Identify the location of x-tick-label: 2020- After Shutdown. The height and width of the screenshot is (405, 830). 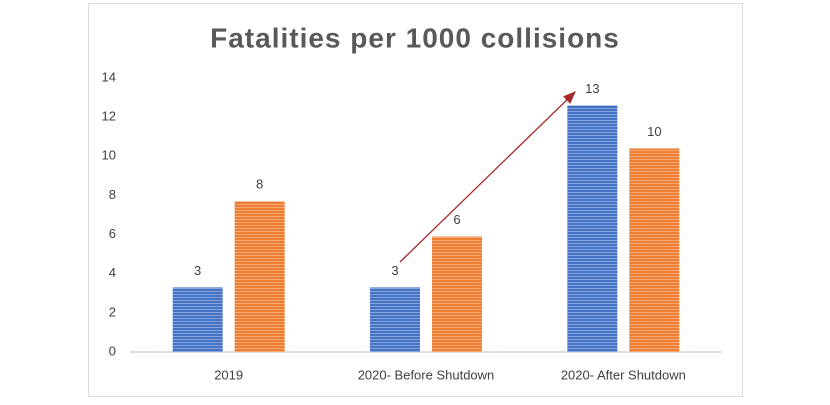
(623, 374).